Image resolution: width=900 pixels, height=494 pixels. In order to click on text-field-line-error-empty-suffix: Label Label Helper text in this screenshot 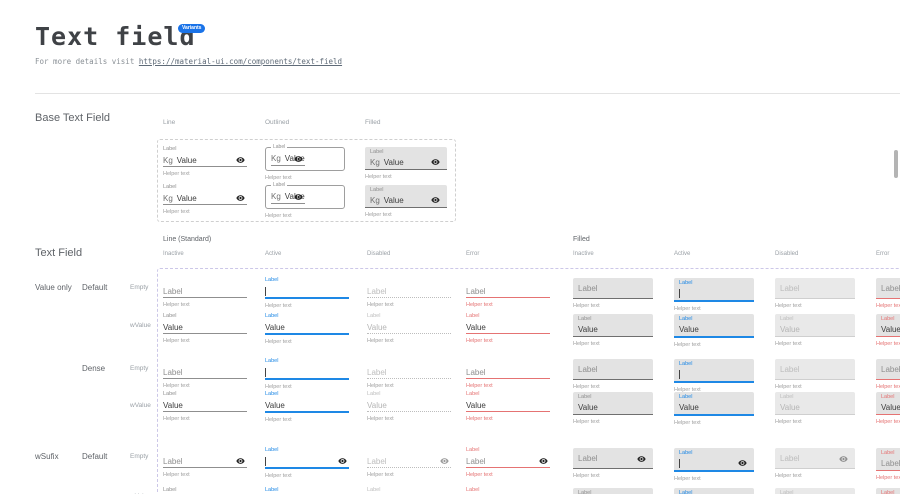, I will do `click(508, 462)`.